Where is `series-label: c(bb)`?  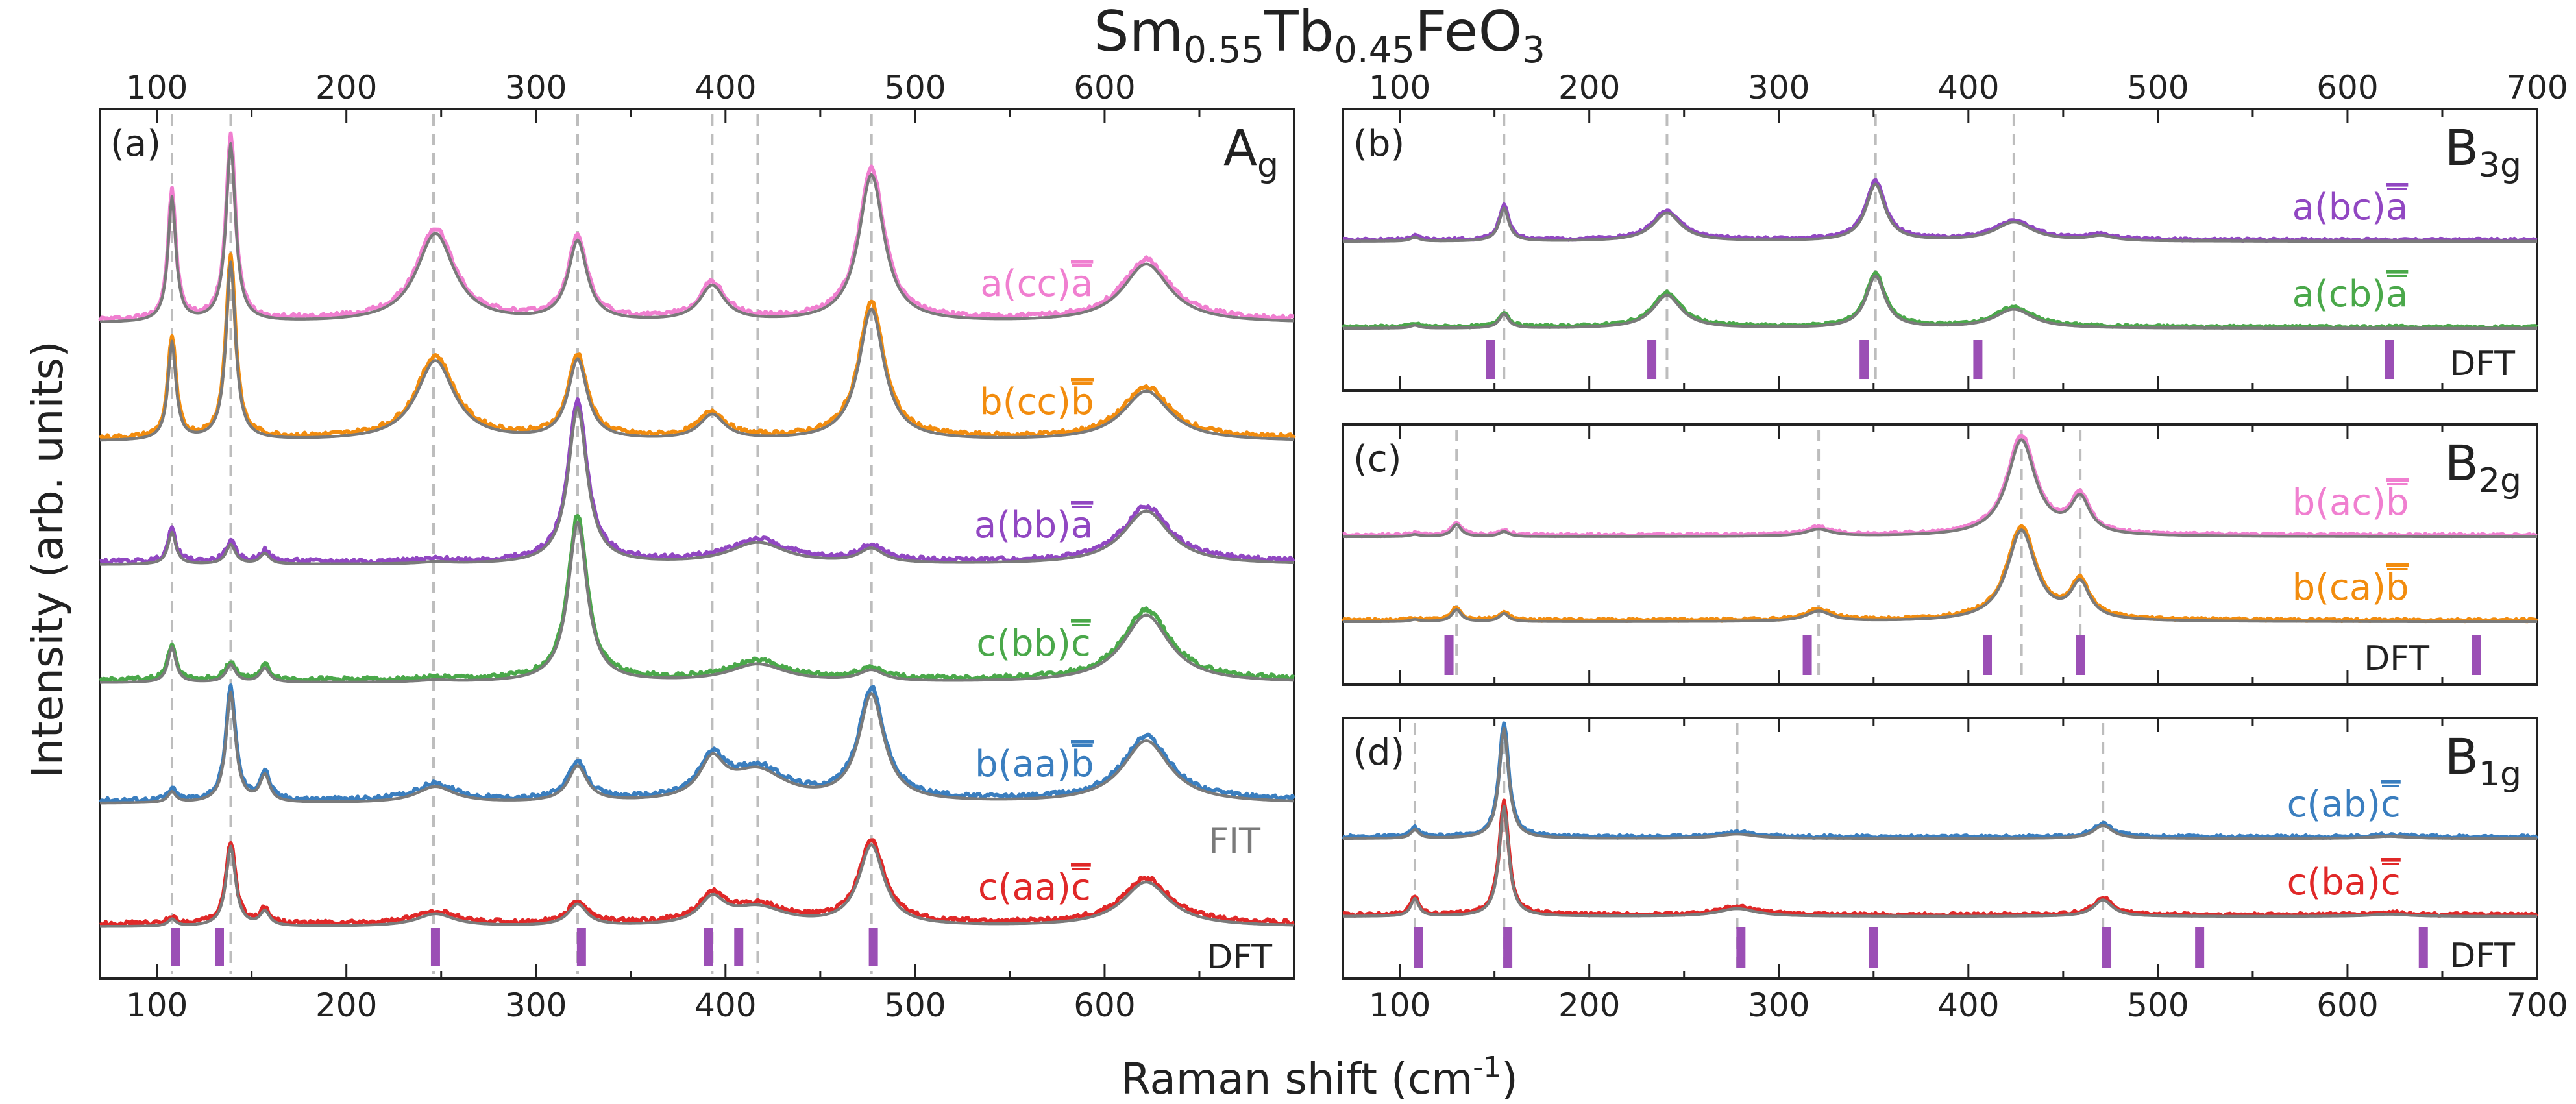
series-label: c(bb) is located at coordinates (1023, 643).